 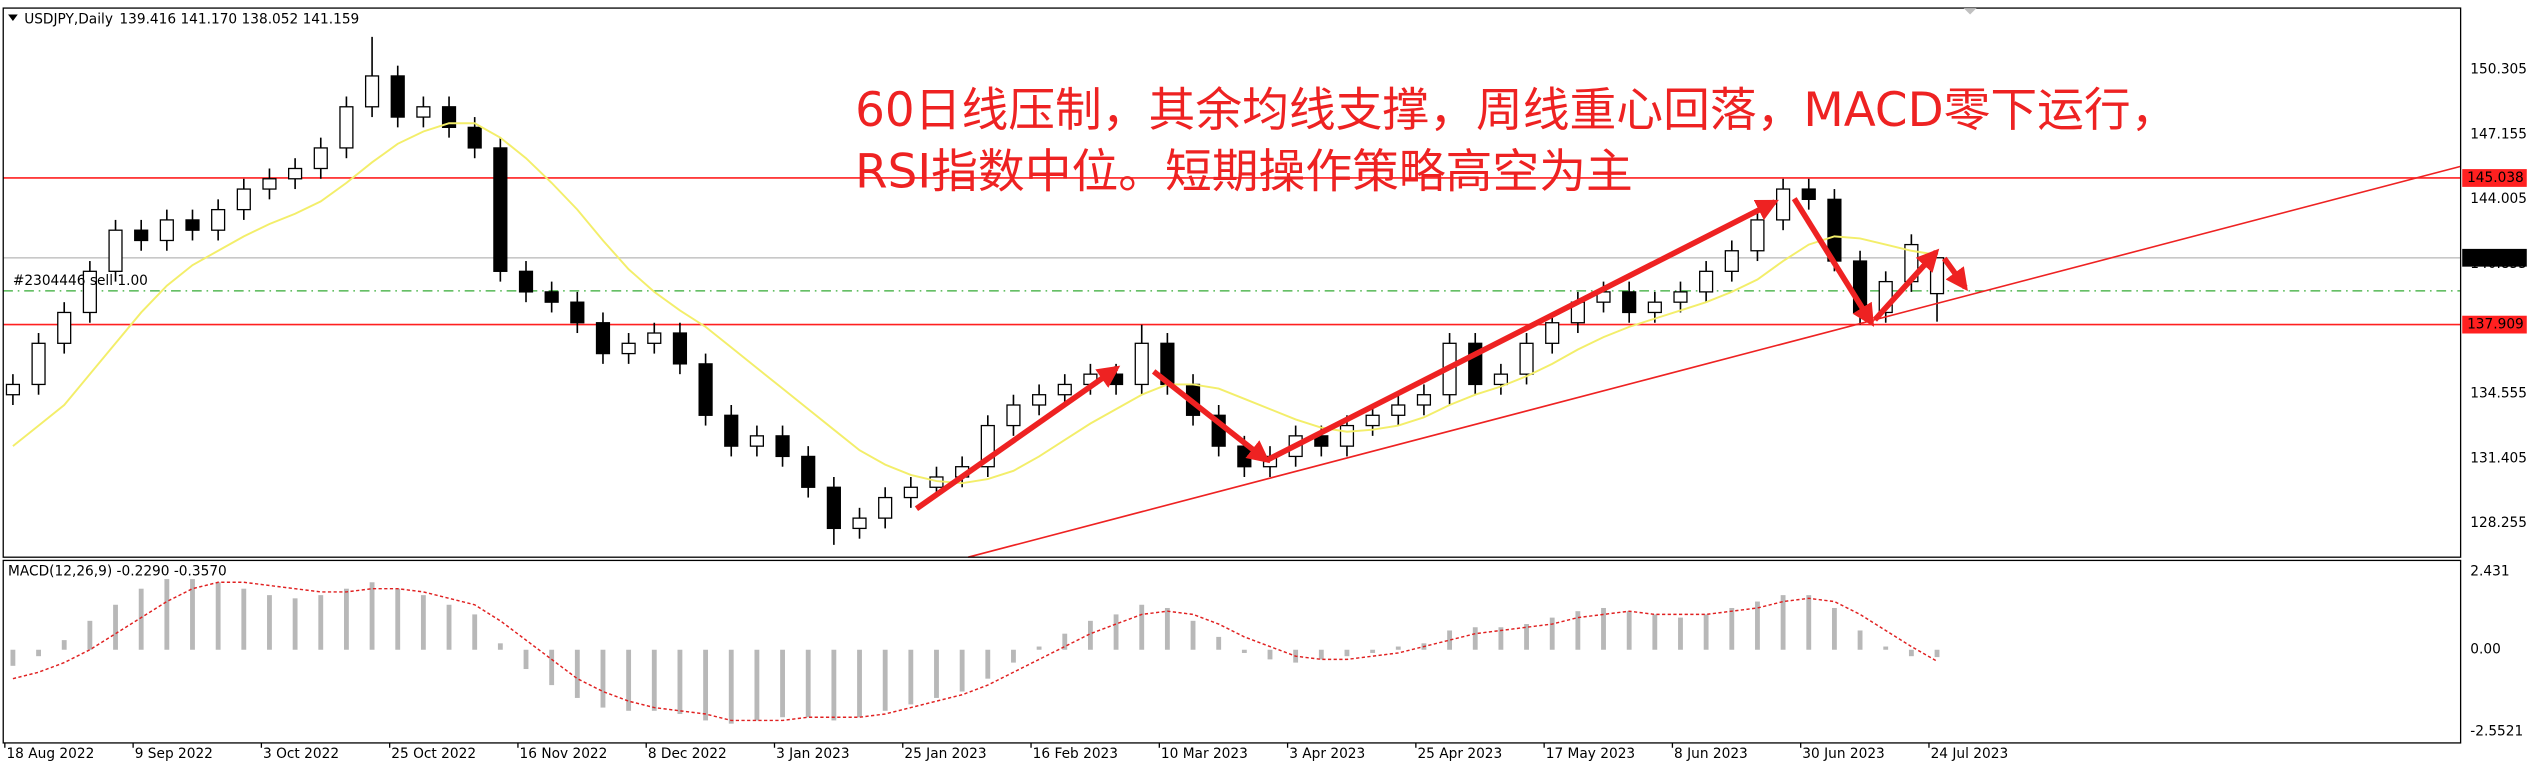 What do you see at coordinates (2496, 732) in the screenshot?
I see `macd-tick-label: -2.5521` at bounding box center [2496, 732].